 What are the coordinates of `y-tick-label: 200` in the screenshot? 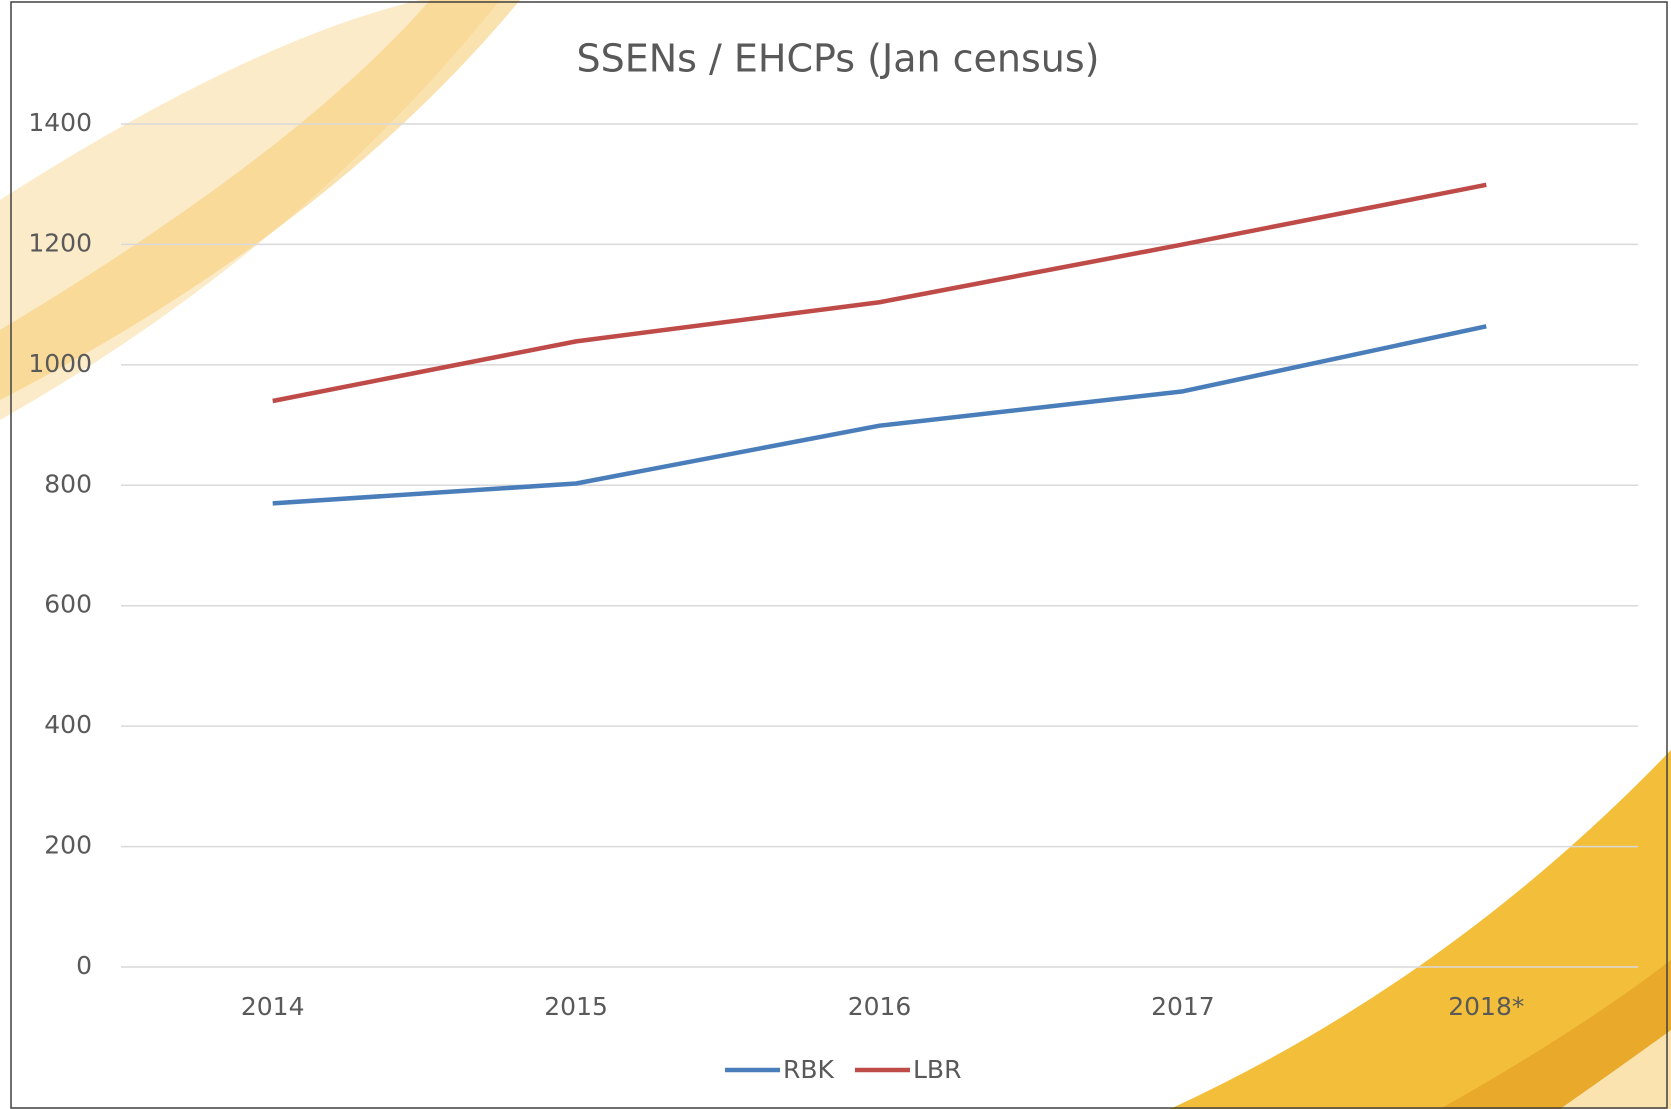 It's located at (68, 845).